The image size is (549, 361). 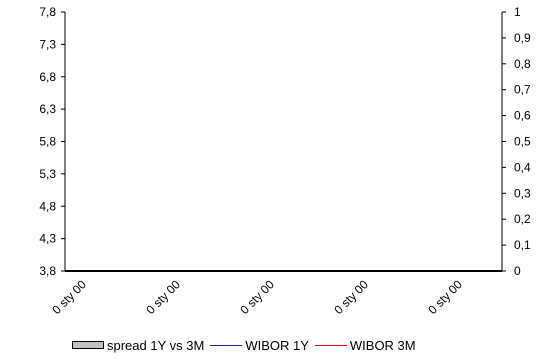 I want to click on legend-swatch-wibor-3m, so click(x=330, y=345).